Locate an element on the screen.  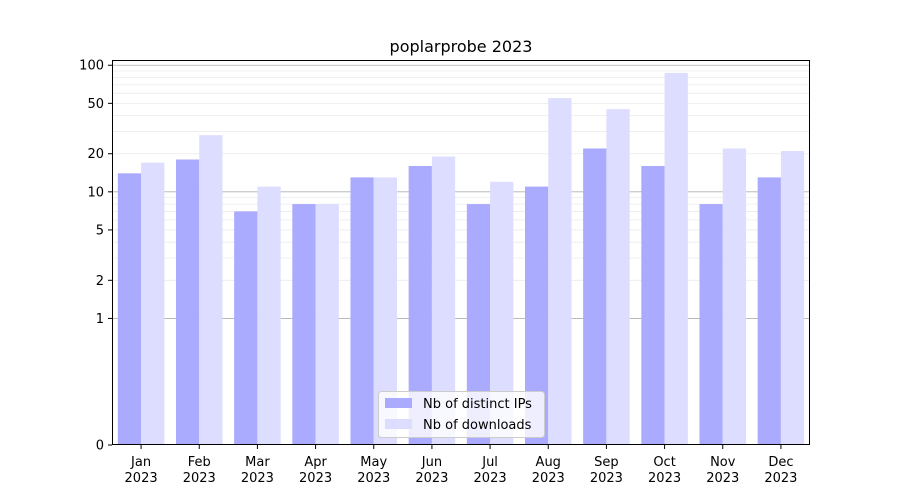
legend: Nb of distinct IPs Nb of downloads is located at coordinates (461, 414).